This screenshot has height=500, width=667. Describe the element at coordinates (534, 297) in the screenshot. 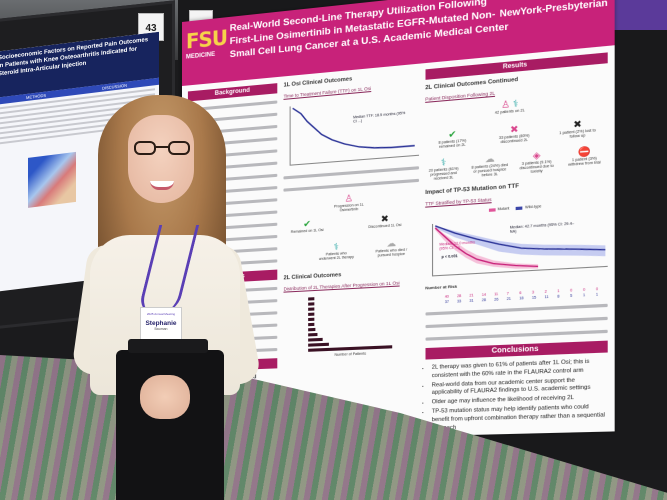

I see `risk-cell: 15` at that location.